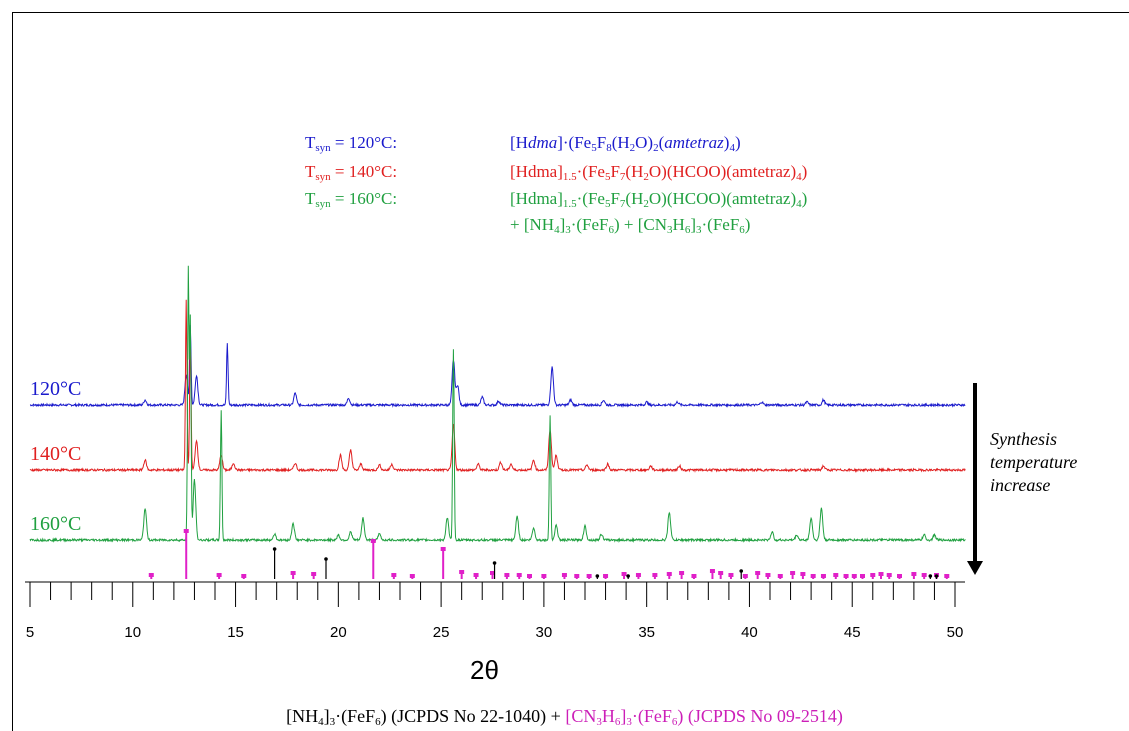 The image size is (1129, 731). Describe the element at coordinates (625, 143) in the screenshot. I see `legend-formula-120: [Hdma]·(Fe5F8(H2O)2(amtetraz)4)` at that location.